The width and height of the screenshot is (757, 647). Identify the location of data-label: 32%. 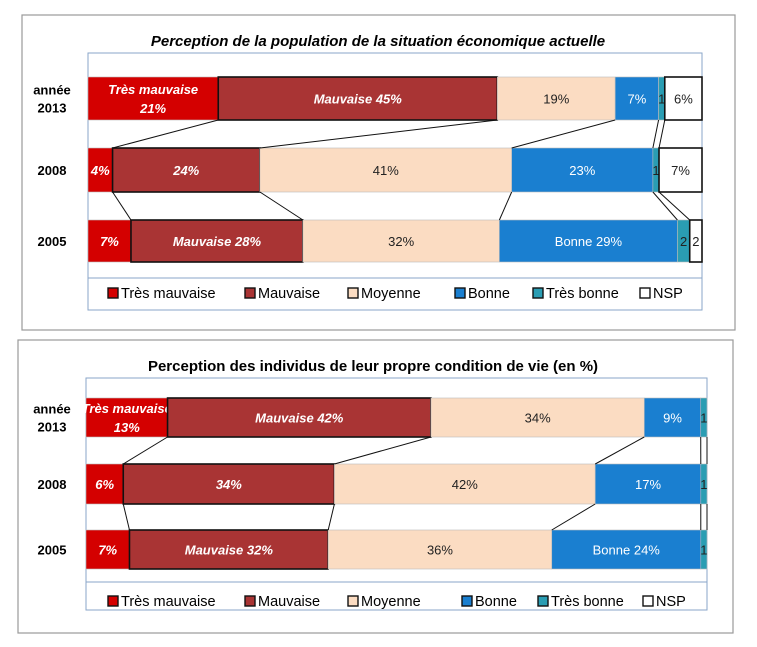
(401, 241).